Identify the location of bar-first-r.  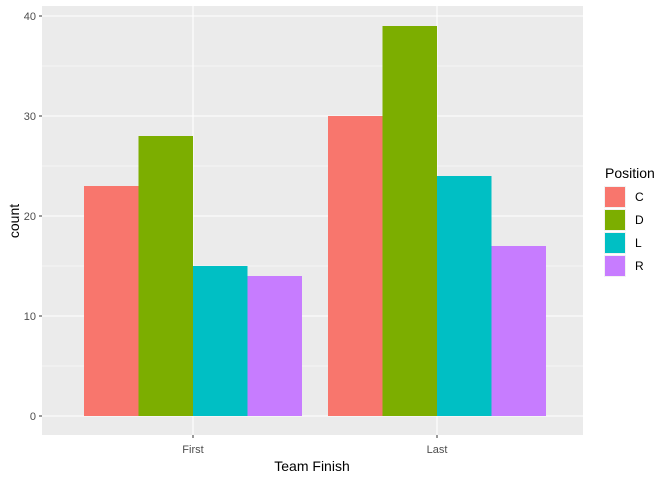
(274, 346).